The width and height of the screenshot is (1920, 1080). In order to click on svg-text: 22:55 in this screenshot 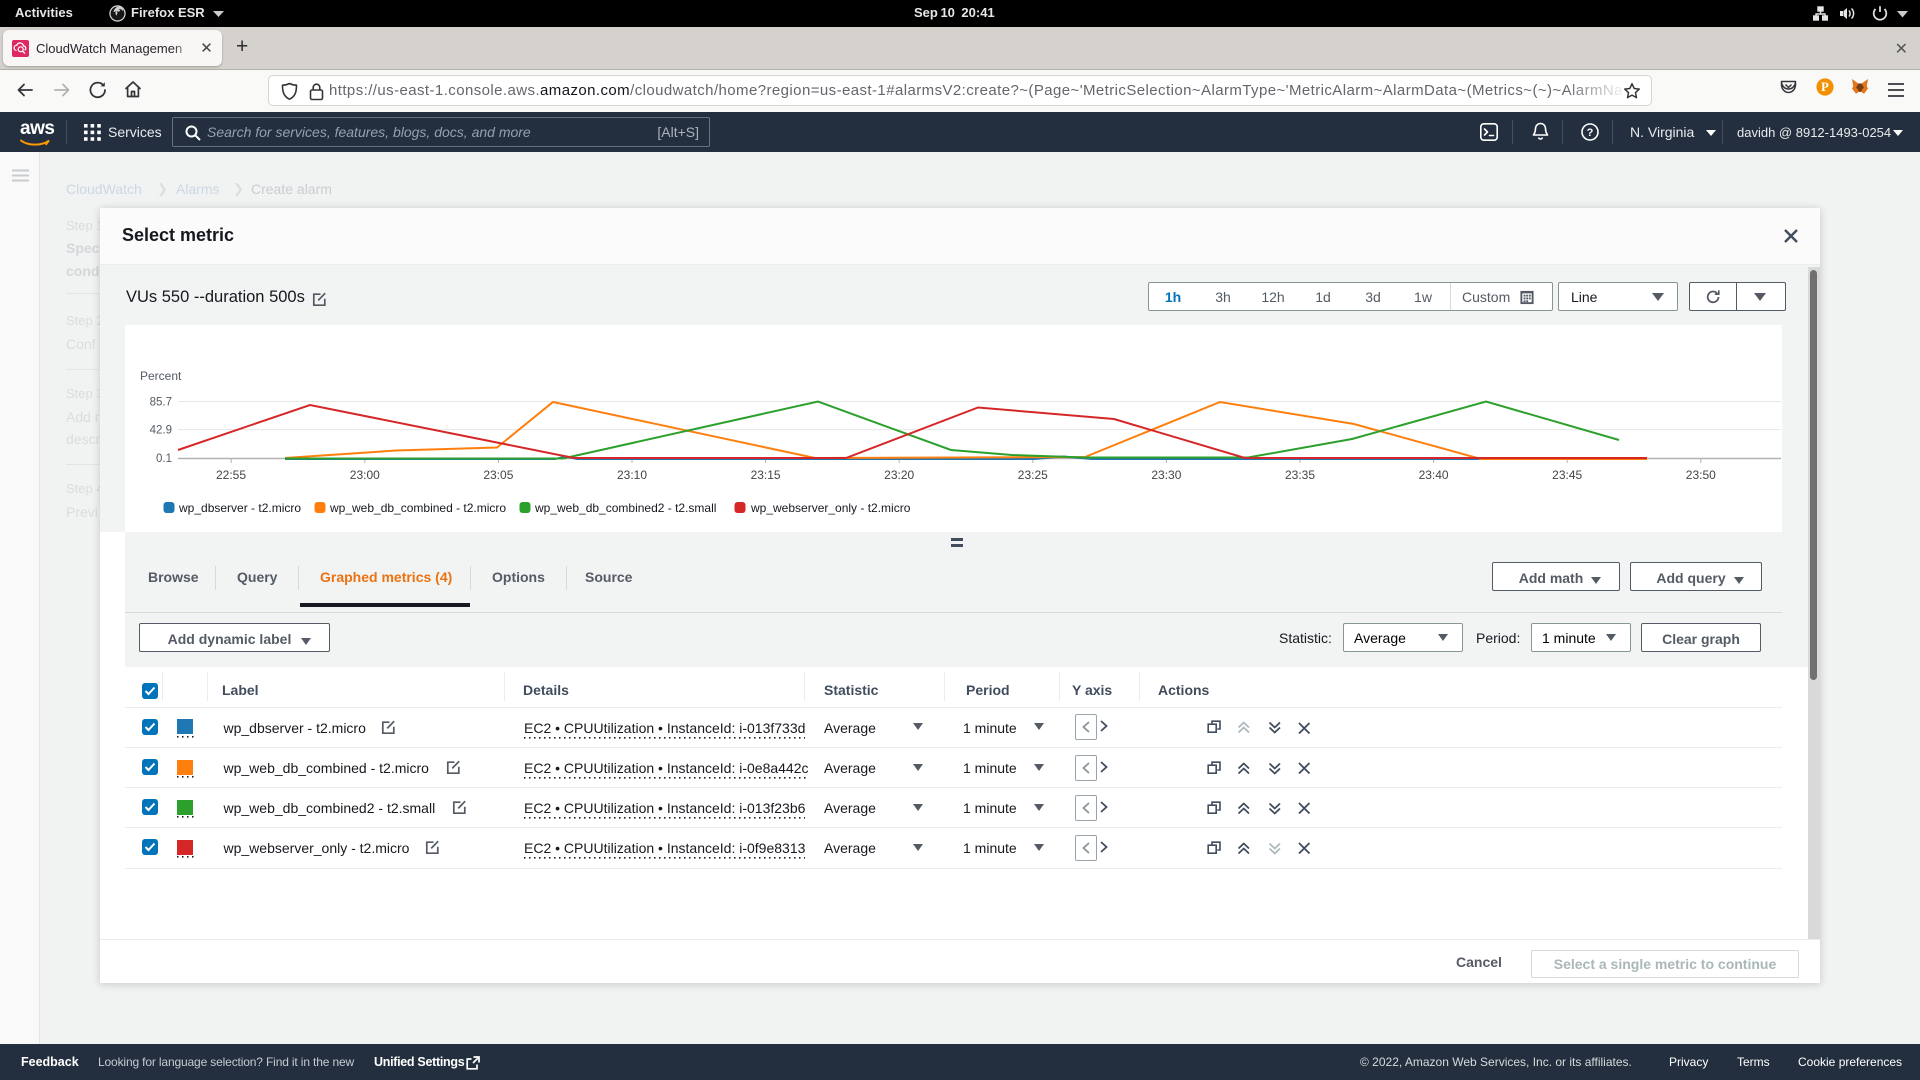, I will do `click(231, 475)`.